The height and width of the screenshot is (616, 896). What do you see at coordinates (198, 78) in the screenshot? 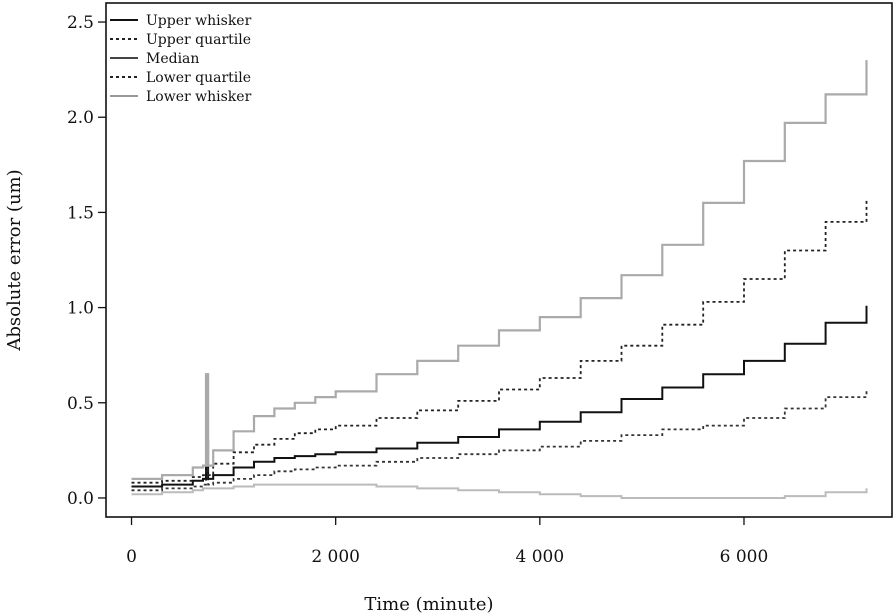
I see `legend-label: Lower quartile` at bounding box center [198, 78].